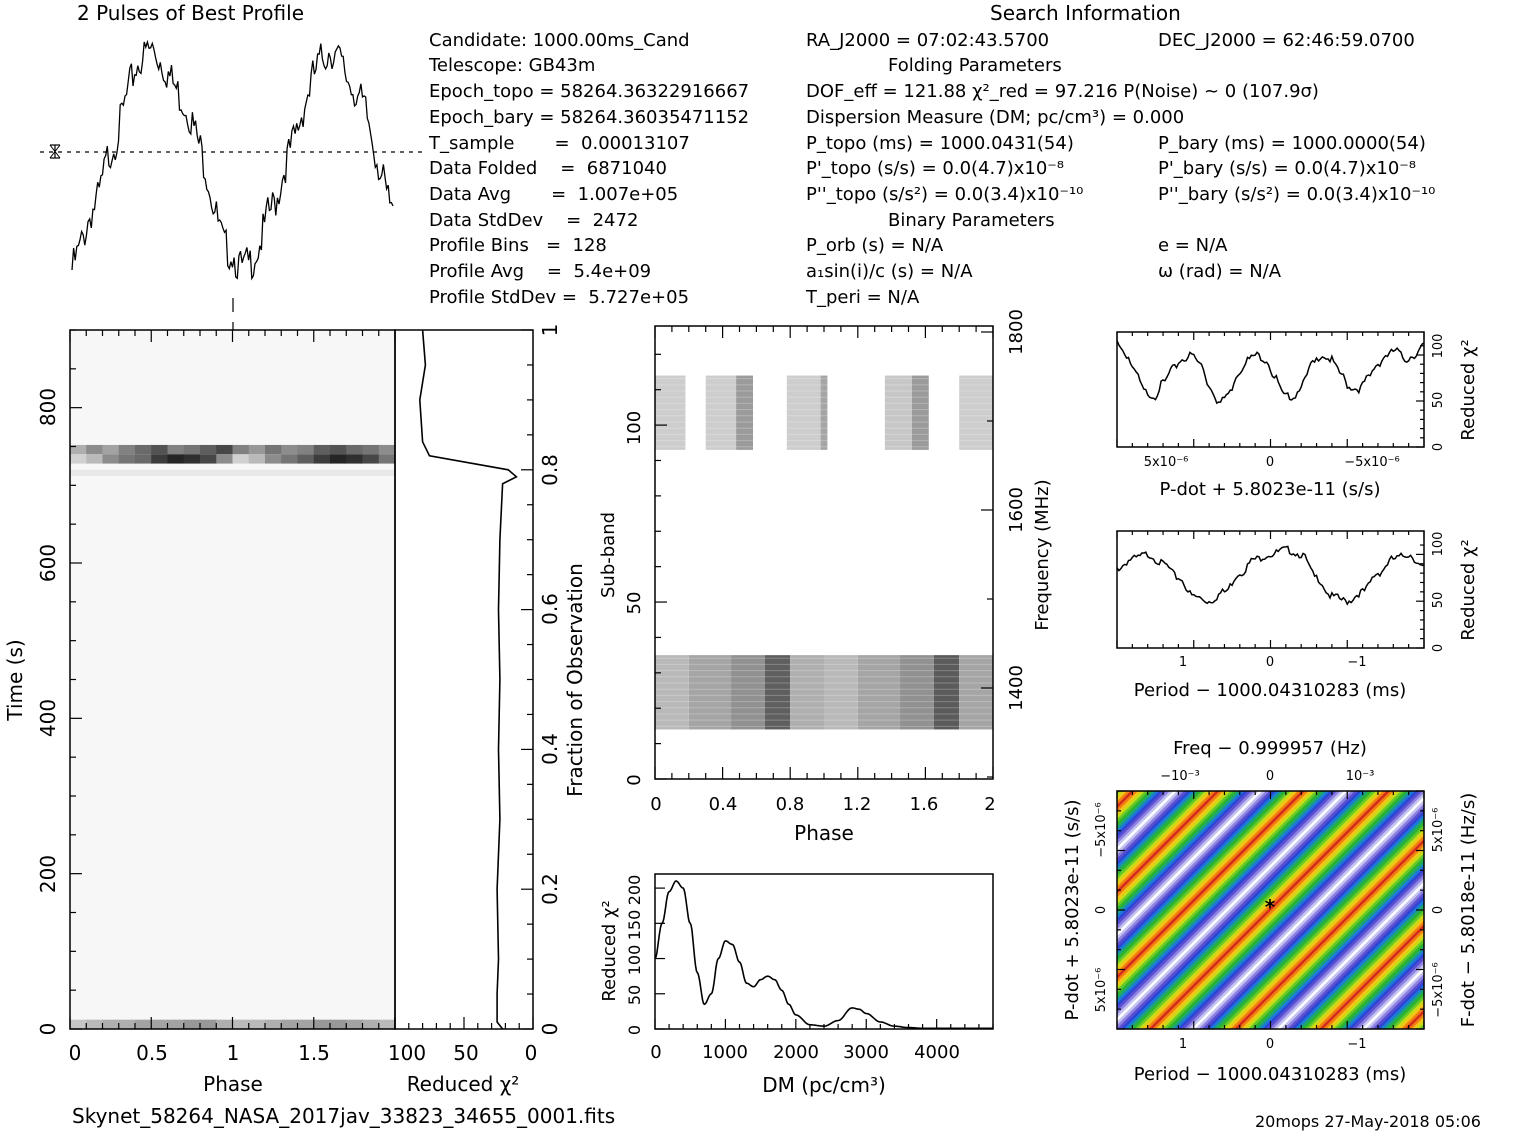 The width and height of the screenshot is (1517, 1133). I want to click on info-data-stddev: Data StdDev = 2472, so click(533, 220).